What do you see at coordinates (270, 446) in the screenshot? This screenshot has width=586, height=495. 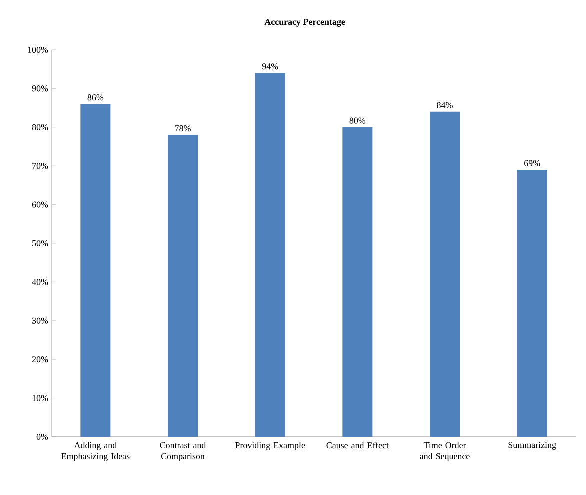 I see `x-tick-label: Providing Example` at bounding box center [270, 446].